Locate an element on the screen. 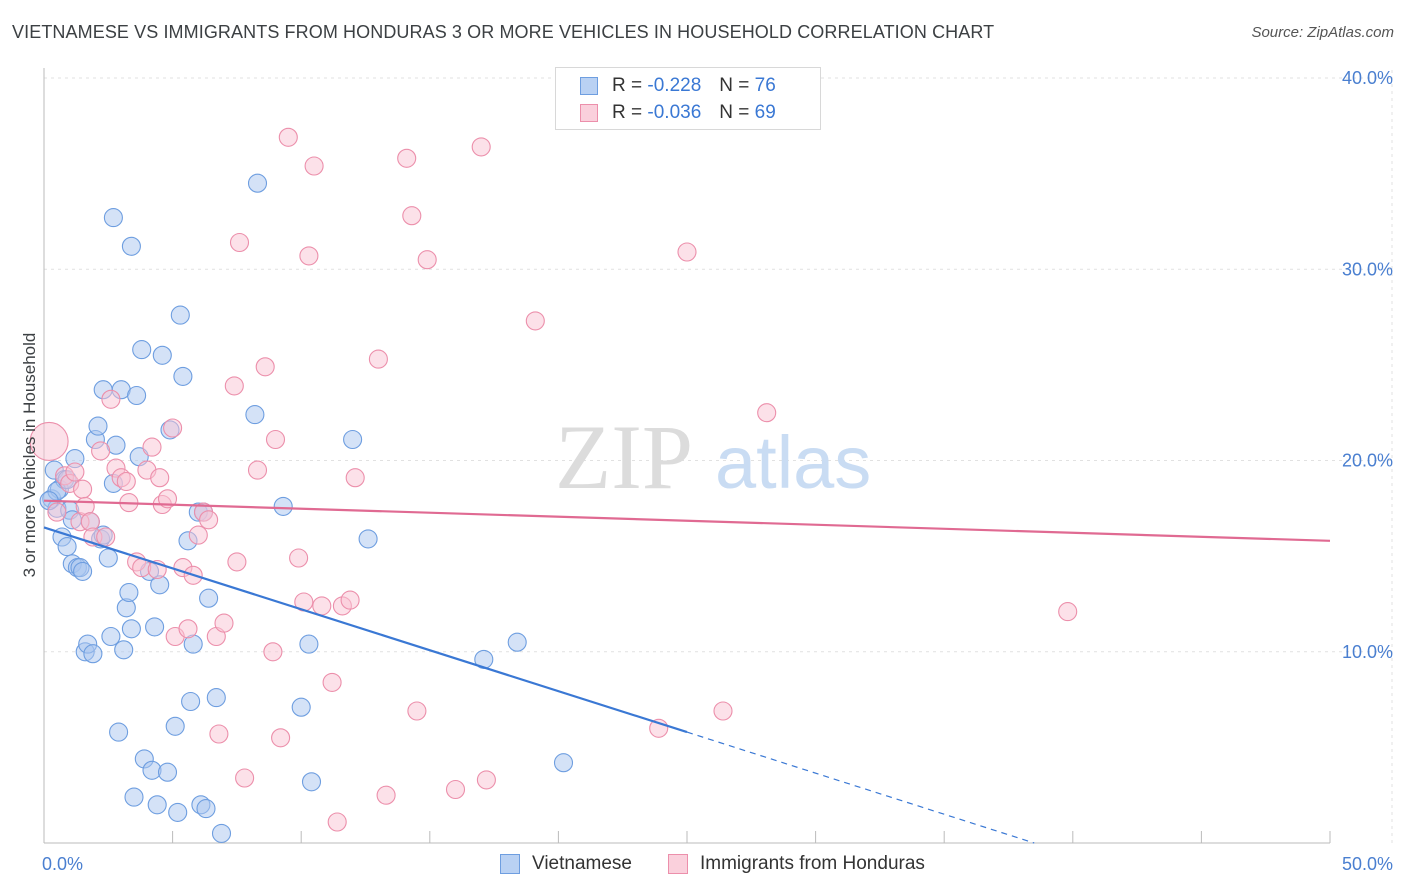 Image resolution: width=1406 pixels, height=892 pixels. trend-line-honduras is located at coordinates (687, 520).